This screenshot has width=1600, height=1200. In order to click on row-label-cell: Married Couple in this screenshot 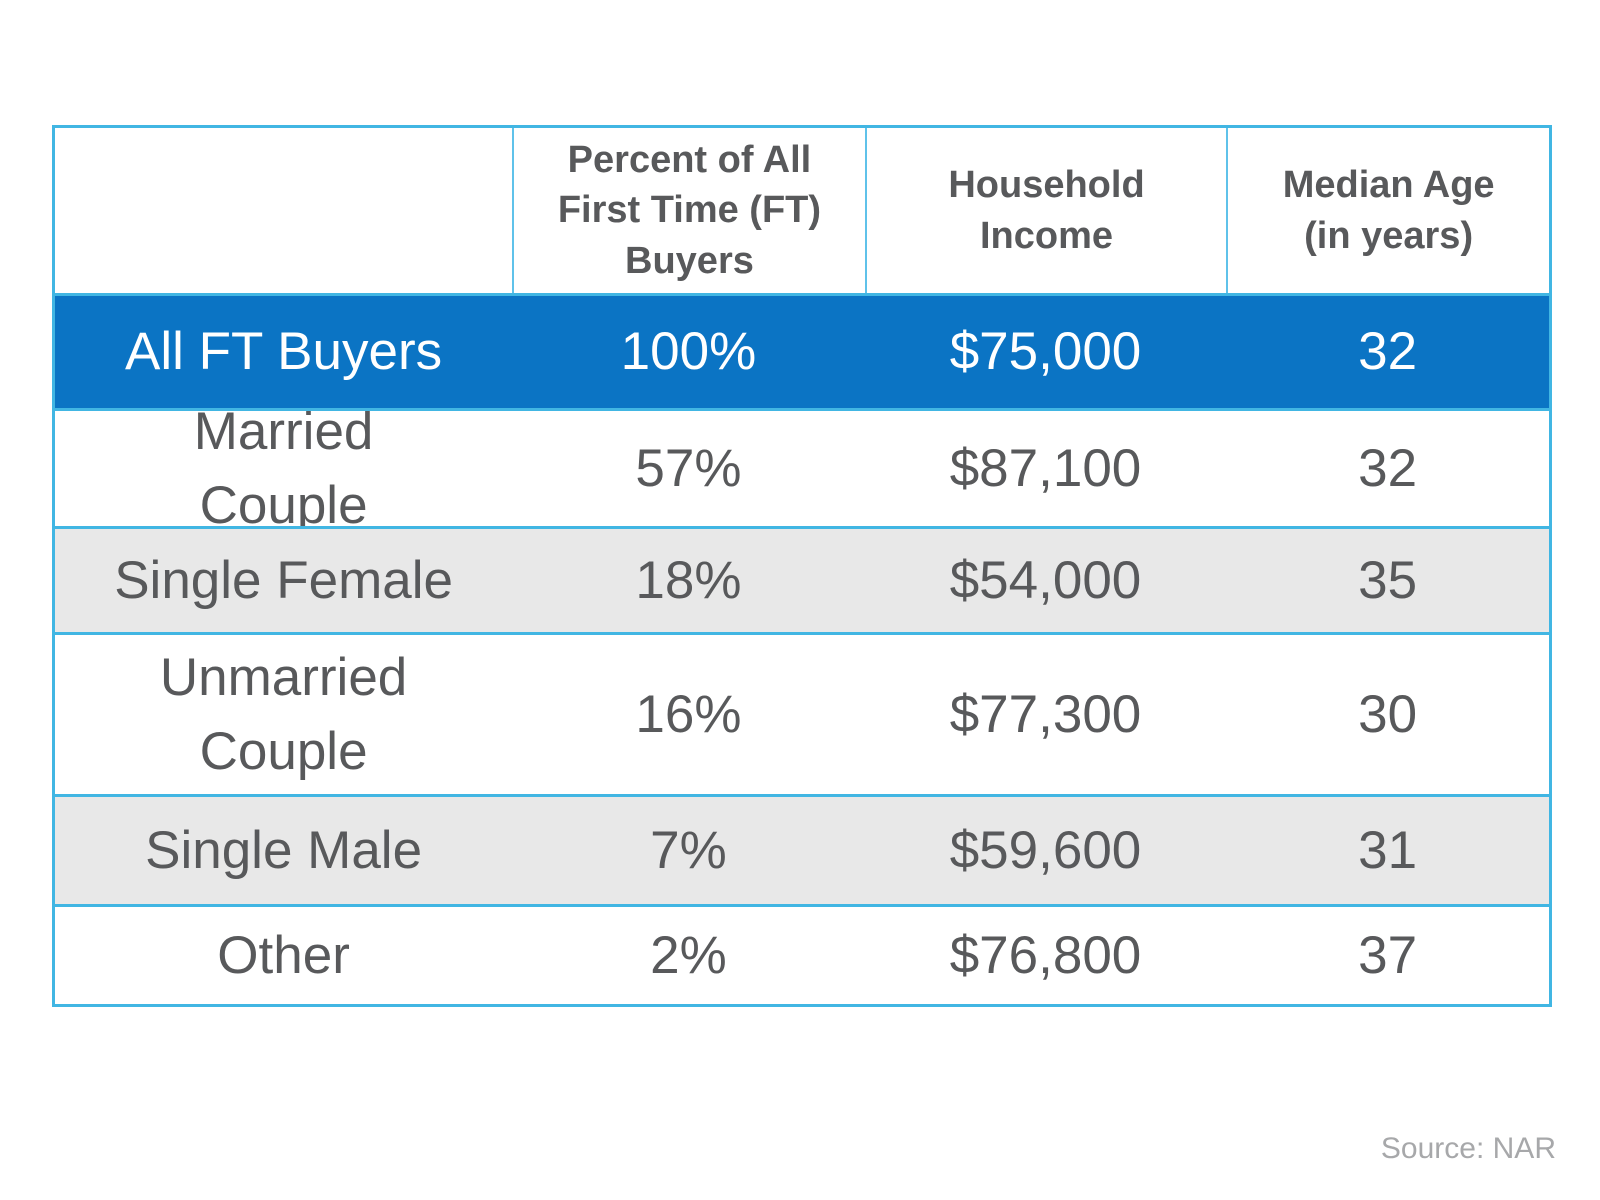, I will do `click(283, 468)`.